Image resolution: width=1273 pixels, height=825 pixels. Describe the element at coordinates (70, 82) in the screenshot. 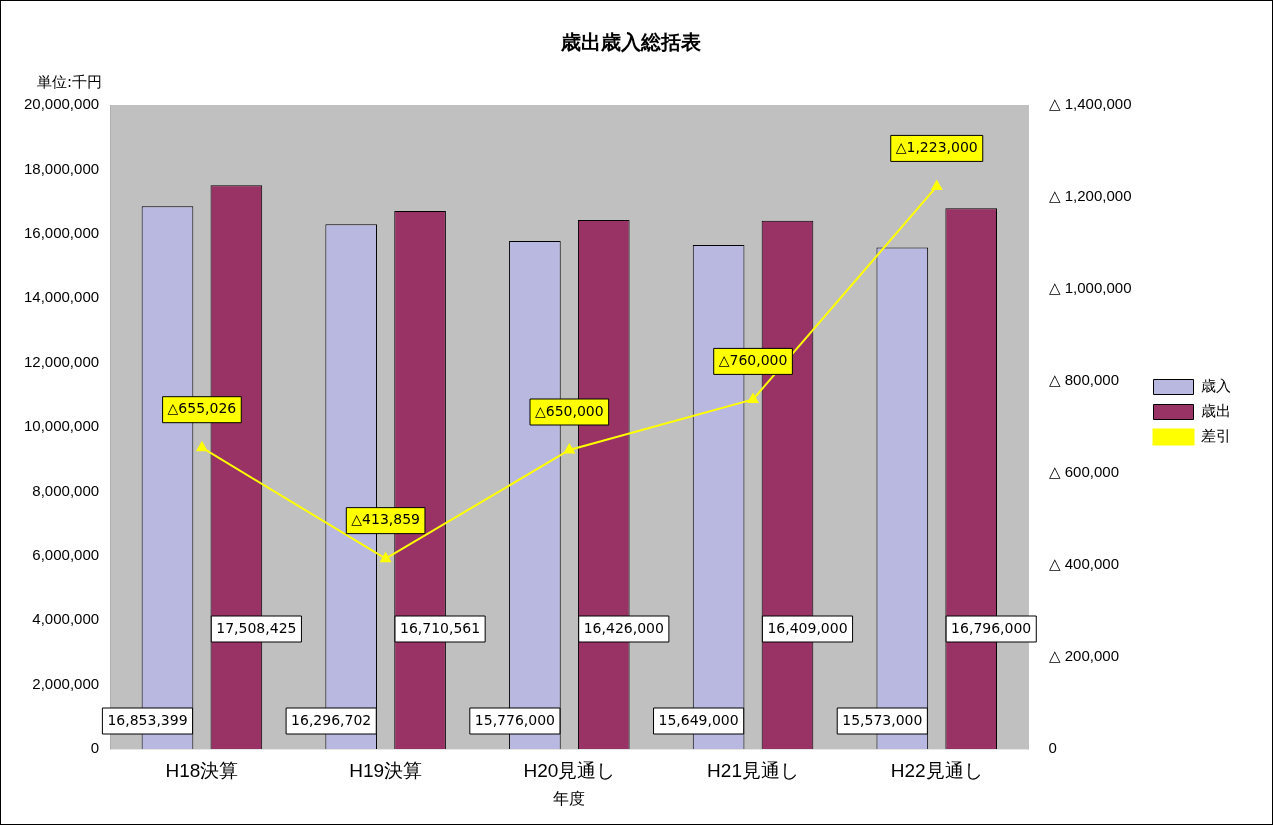

I see `y-axis-title: 単位:千円` at that location.